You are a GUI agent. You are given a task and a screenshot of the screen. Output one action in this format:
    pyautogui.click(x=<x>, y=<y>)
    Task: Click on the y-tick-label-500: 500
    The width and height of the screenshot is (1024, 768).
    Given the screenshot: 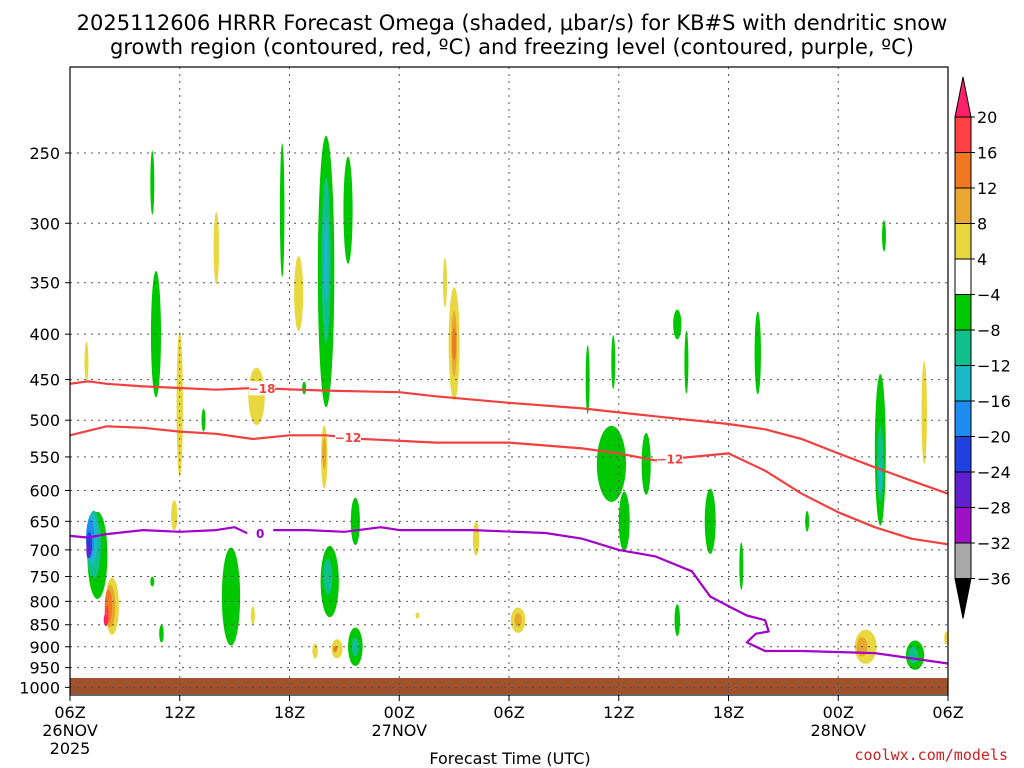 What is the action you would take?
    pyautogui.click(x=44, y=420)
    